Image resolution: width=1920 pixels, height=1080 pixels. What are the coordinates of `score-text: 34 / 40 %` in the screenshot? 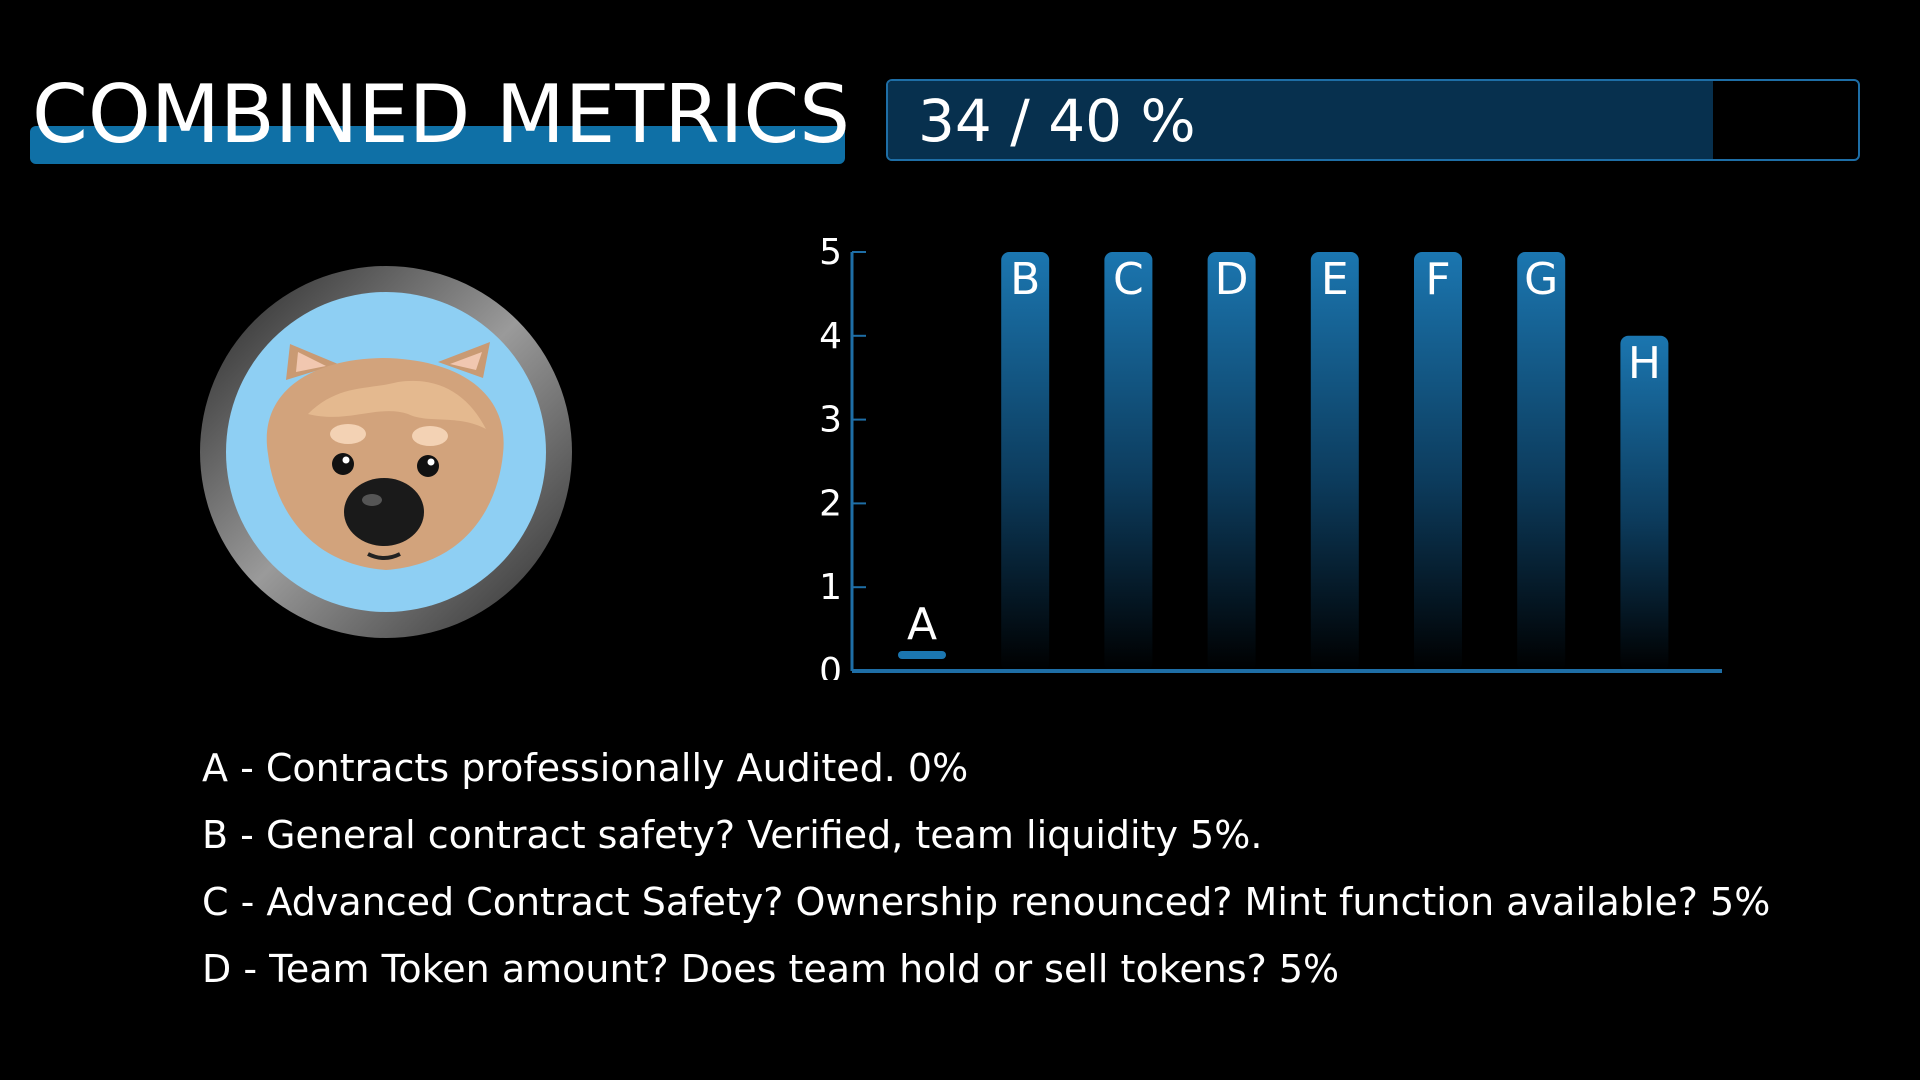 It's located at (1057, 121).